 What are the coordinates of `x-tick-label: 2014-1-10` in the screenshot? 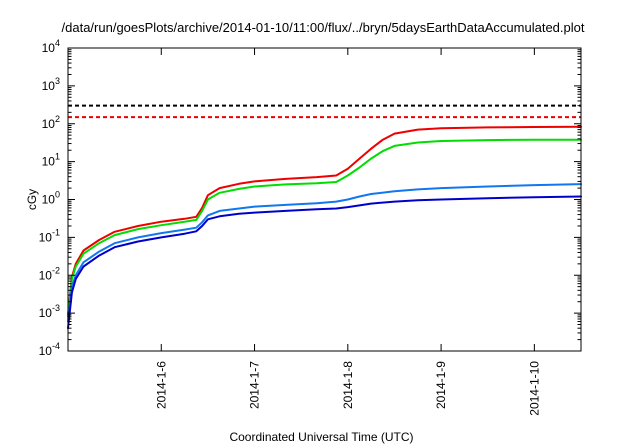 It's located at (534, 388).